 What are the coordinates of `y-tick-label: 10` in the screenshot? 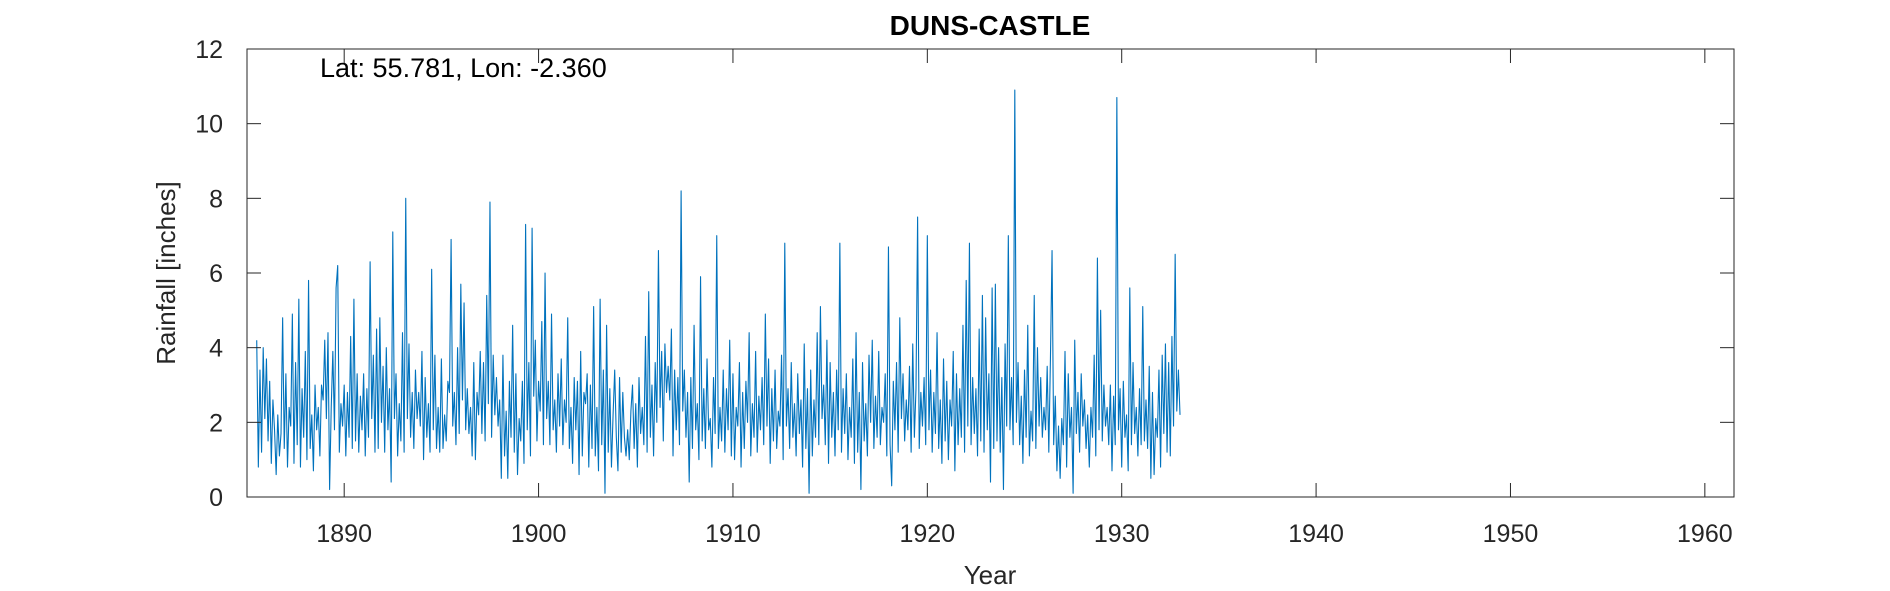 It's located at (209, 125).